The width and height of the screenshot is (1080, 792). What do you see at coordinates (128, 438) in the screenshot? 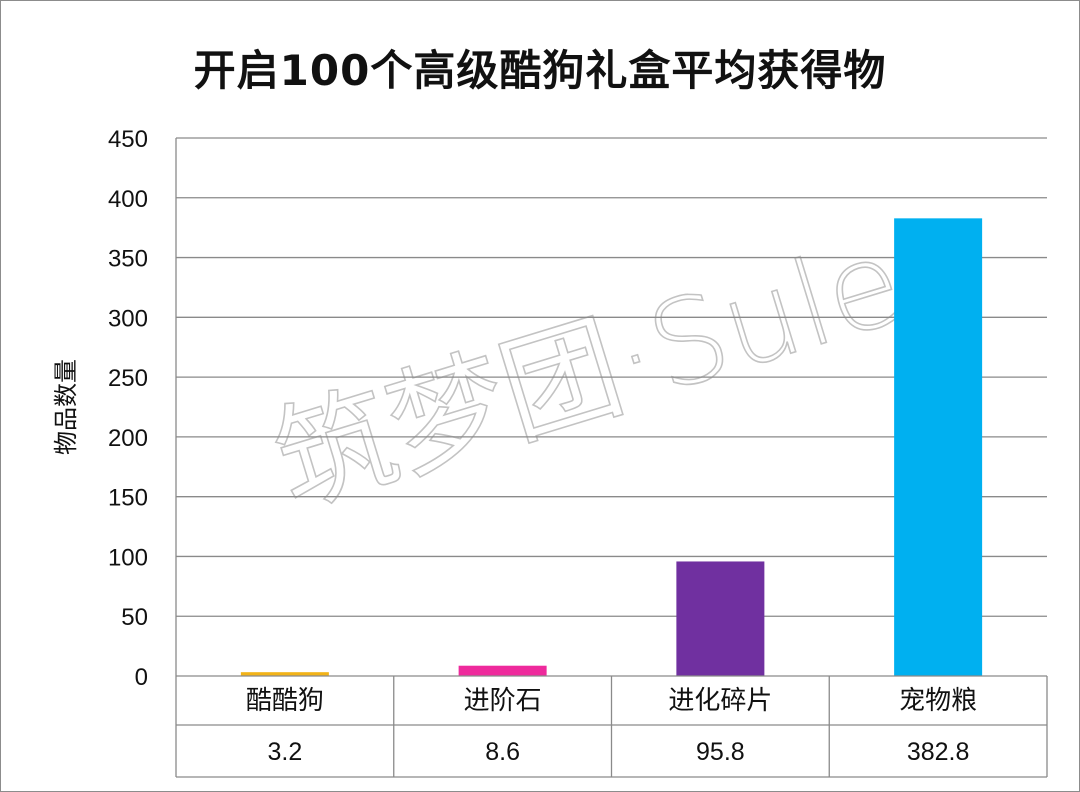
I see `y-tick-label: 200` at bounding box center [128, 438].